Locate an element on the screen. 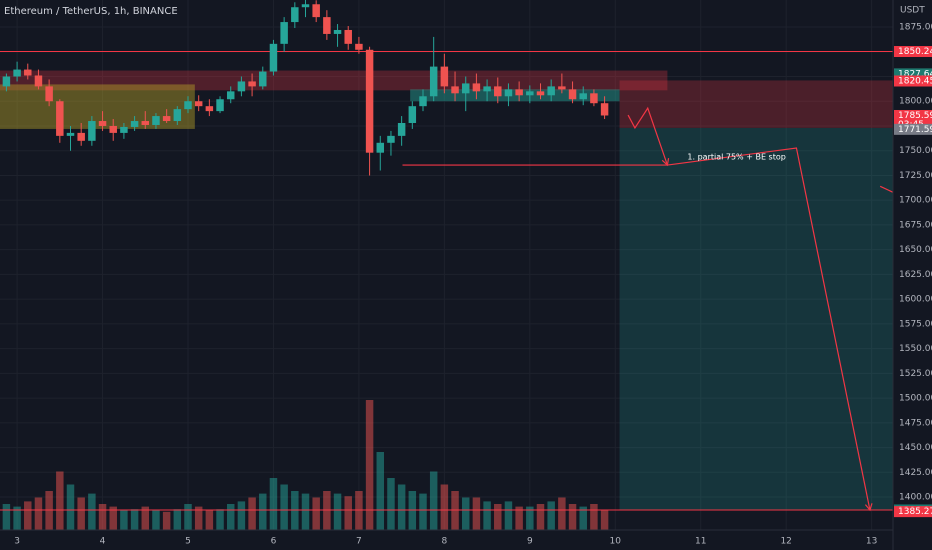  x-tick-label: 10 is located at coordinates (616, 542).